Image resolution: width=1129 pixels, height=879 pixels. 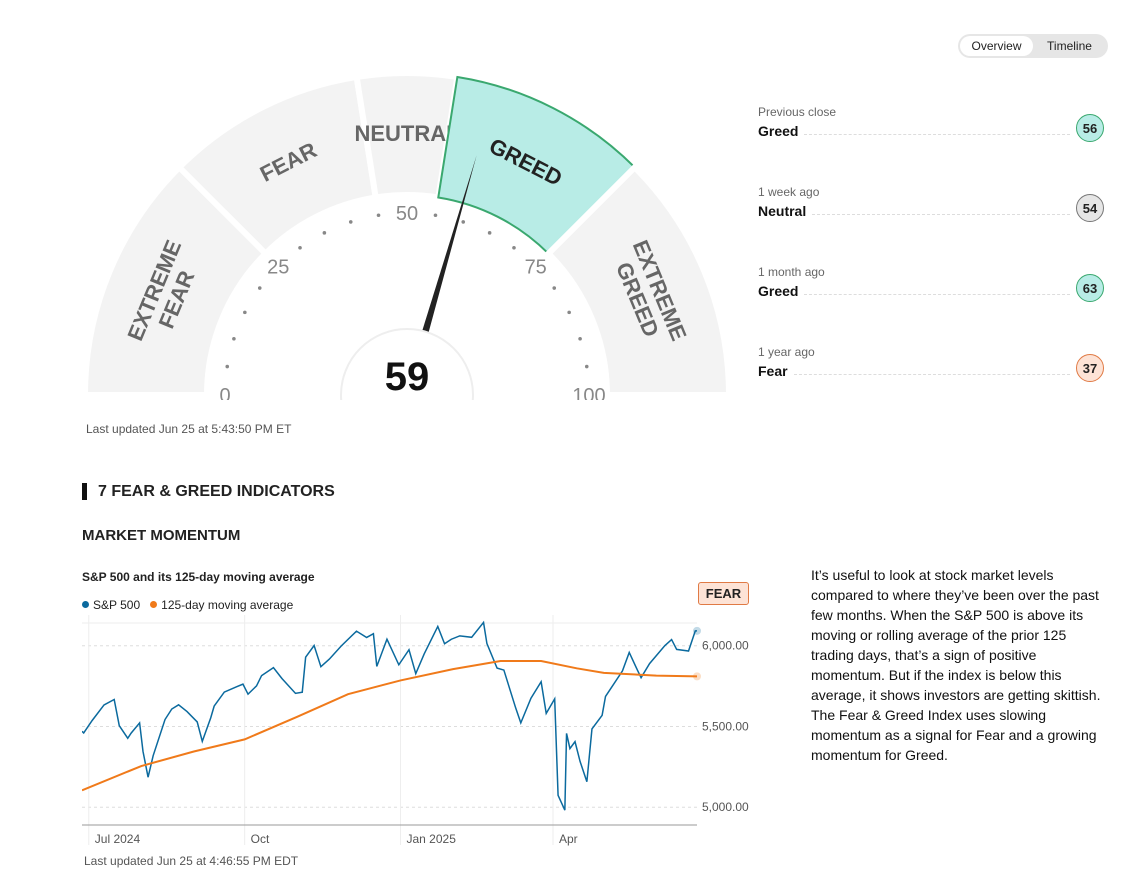 I want to click on history-score-badge: 54, so click(x=1090, y=208).